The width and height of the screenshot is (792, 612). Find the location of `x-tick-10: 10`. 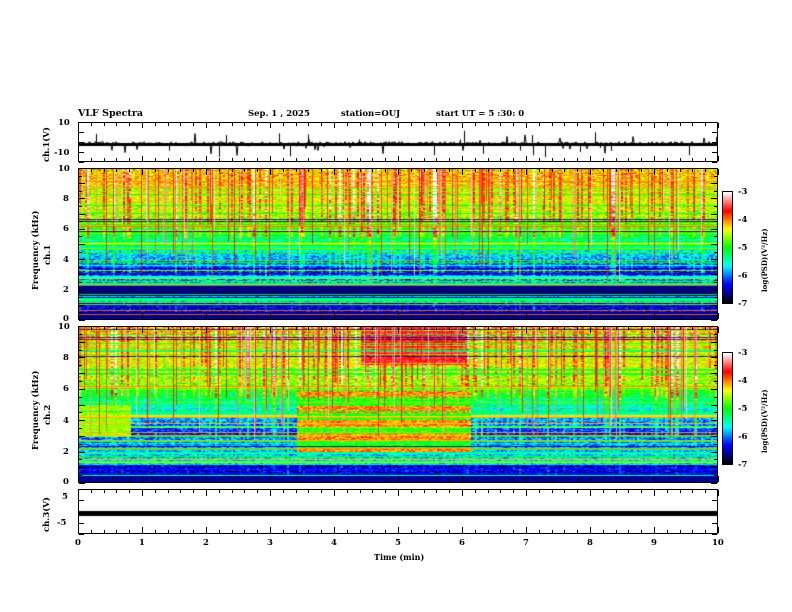

x-tick-10: 10 is located at coordinates (718, 543).